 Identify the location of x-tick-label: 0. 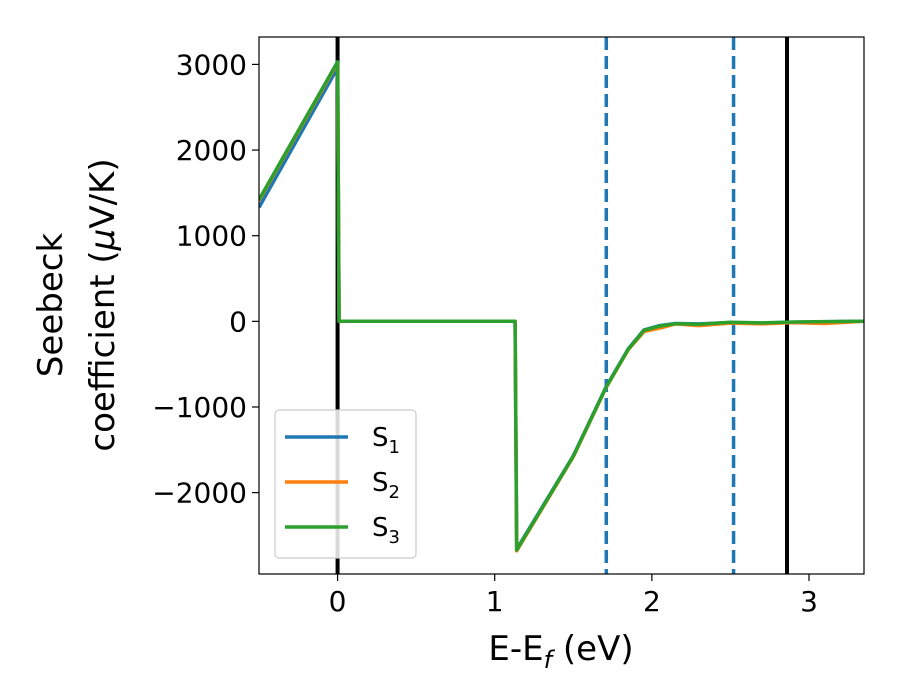
(338, 601).